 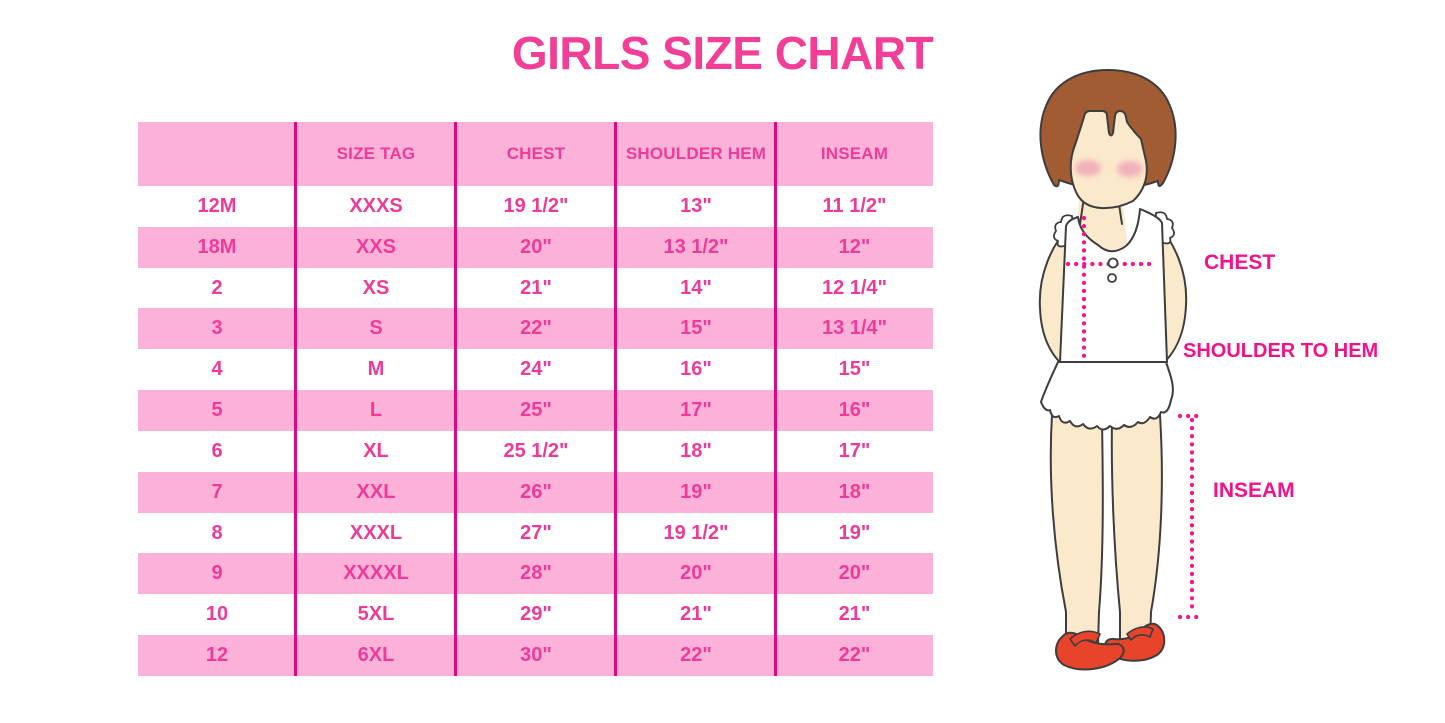 What do you see at coordinates (376, 491) in the screenshot?
I see `size-tag-cell: XXL` at bounding box center [376, 491].